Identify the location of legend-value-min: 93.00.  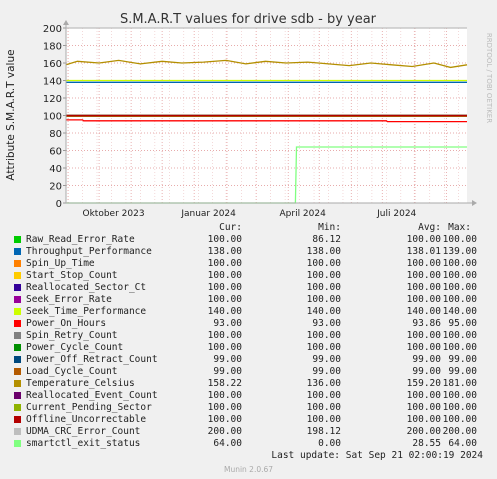
(326, 323).